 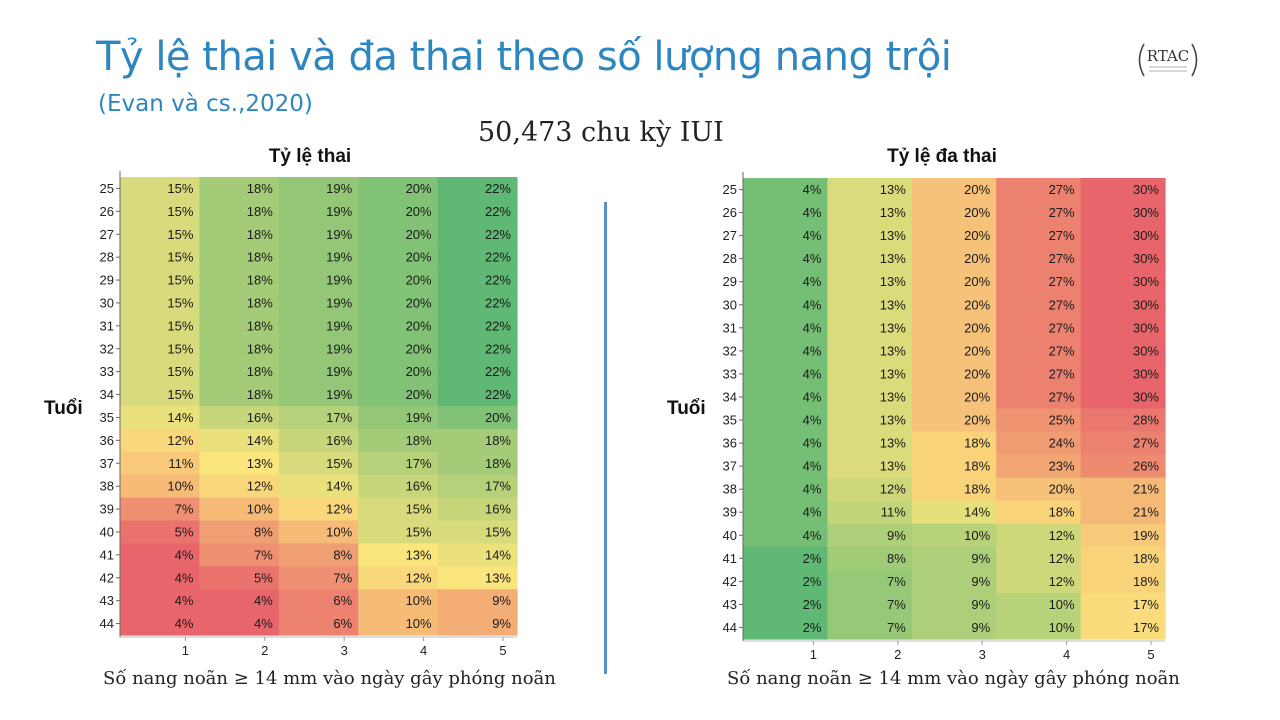 I want to click on multi-cell-r25-c4, so click(x=1039, y=190).